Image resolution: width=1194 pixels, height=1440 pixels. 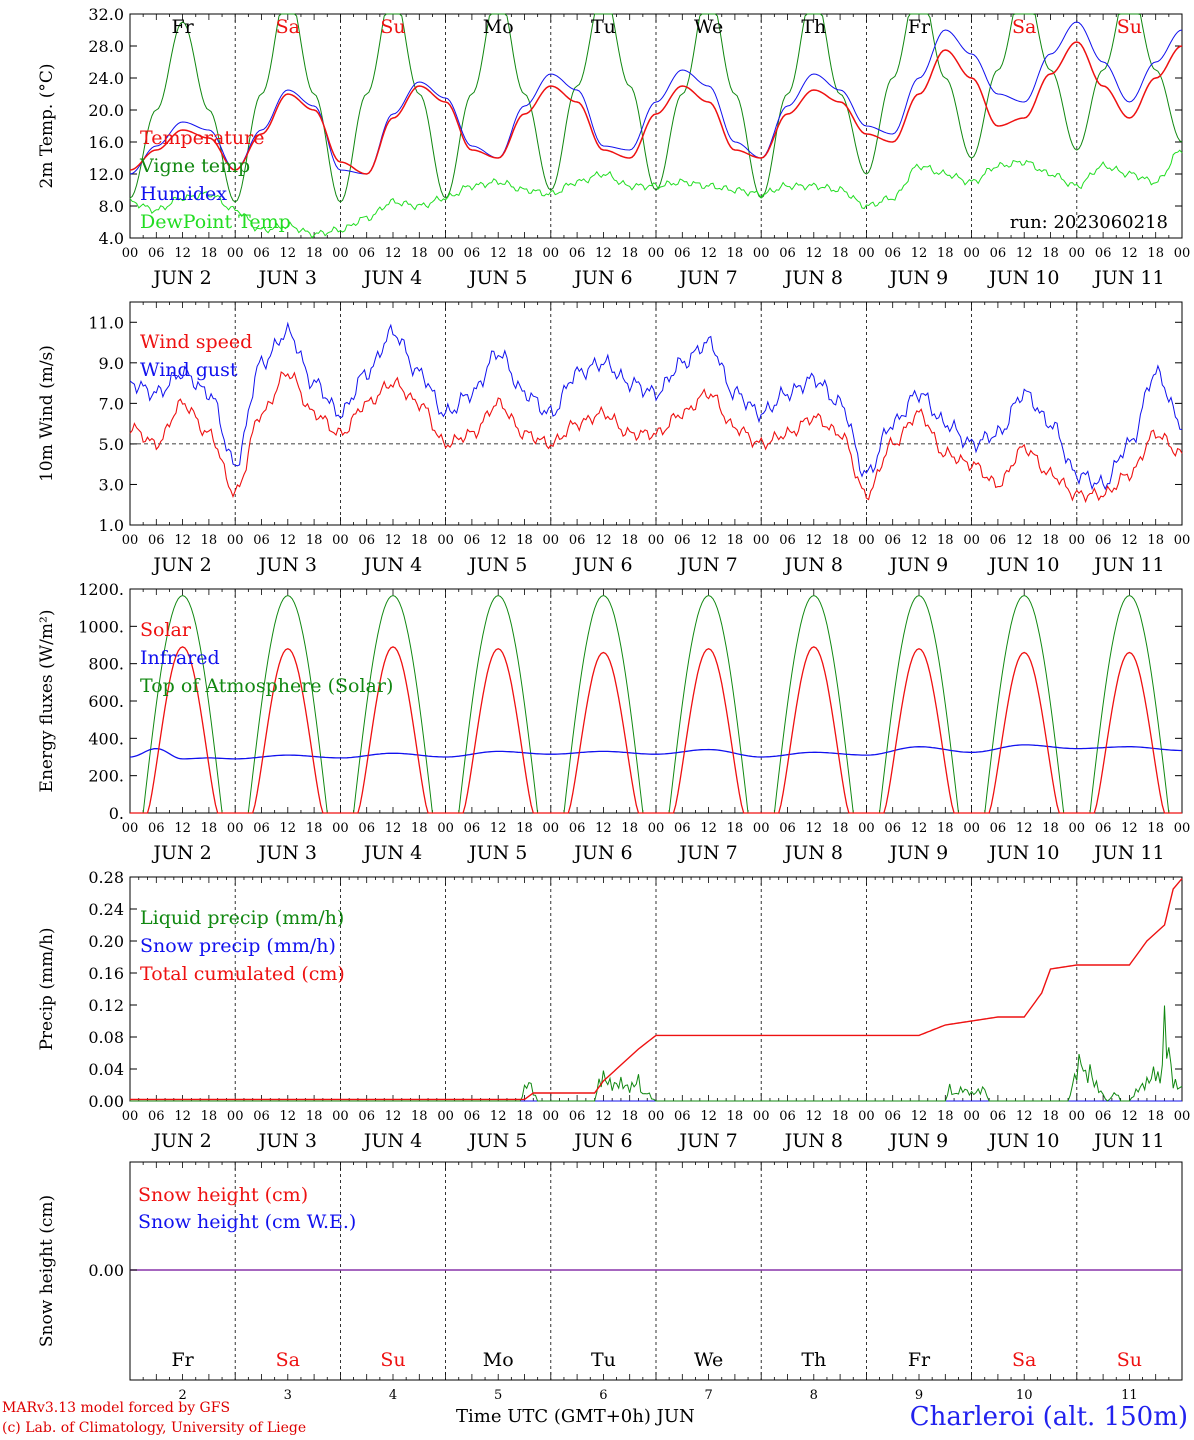 I want to click on legend-solar: Solar, so click(x=166, y=630).